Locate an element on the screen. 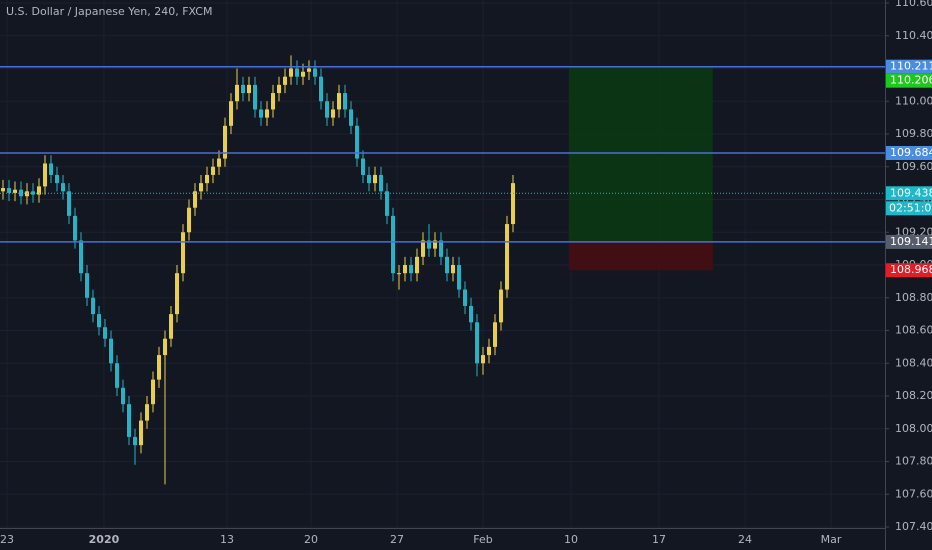 The width and height of the screenshot is (932, 550). x-tick-label: 27 is located at coordinates (397, 539).